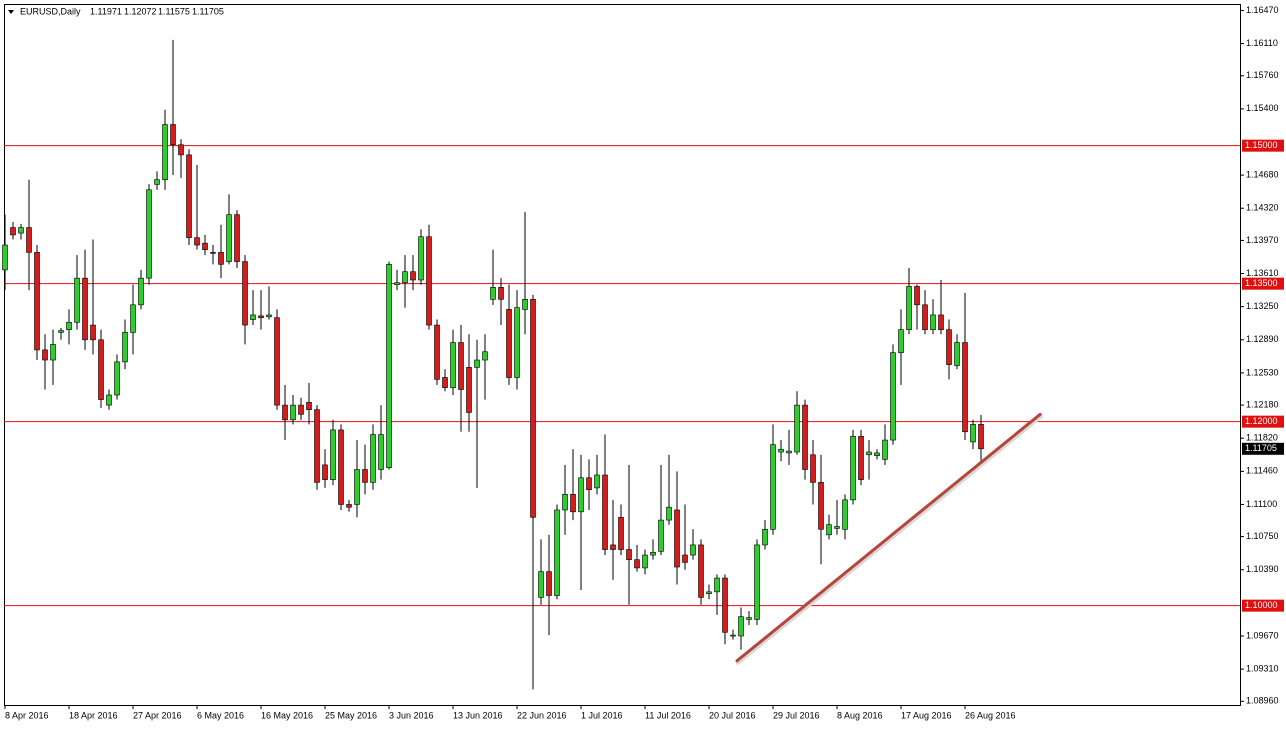  I want to click on x-tick-label: 29 Jul 2016, so click(796, 715).